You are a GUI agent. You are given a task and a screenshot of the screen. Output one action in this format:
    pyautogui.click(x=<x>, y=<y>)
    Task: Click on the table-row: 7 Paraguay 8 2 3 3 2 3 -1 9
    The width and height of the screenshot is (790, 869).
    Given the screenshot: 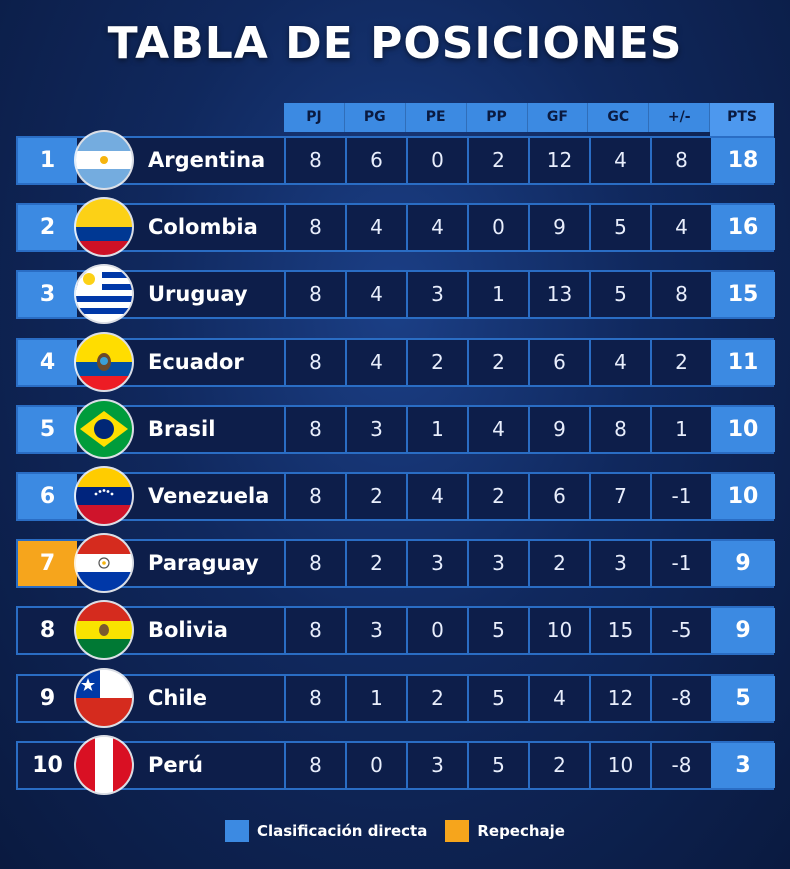 What is the action you would take?
    pyautogui.click(x=395, y=563)
    